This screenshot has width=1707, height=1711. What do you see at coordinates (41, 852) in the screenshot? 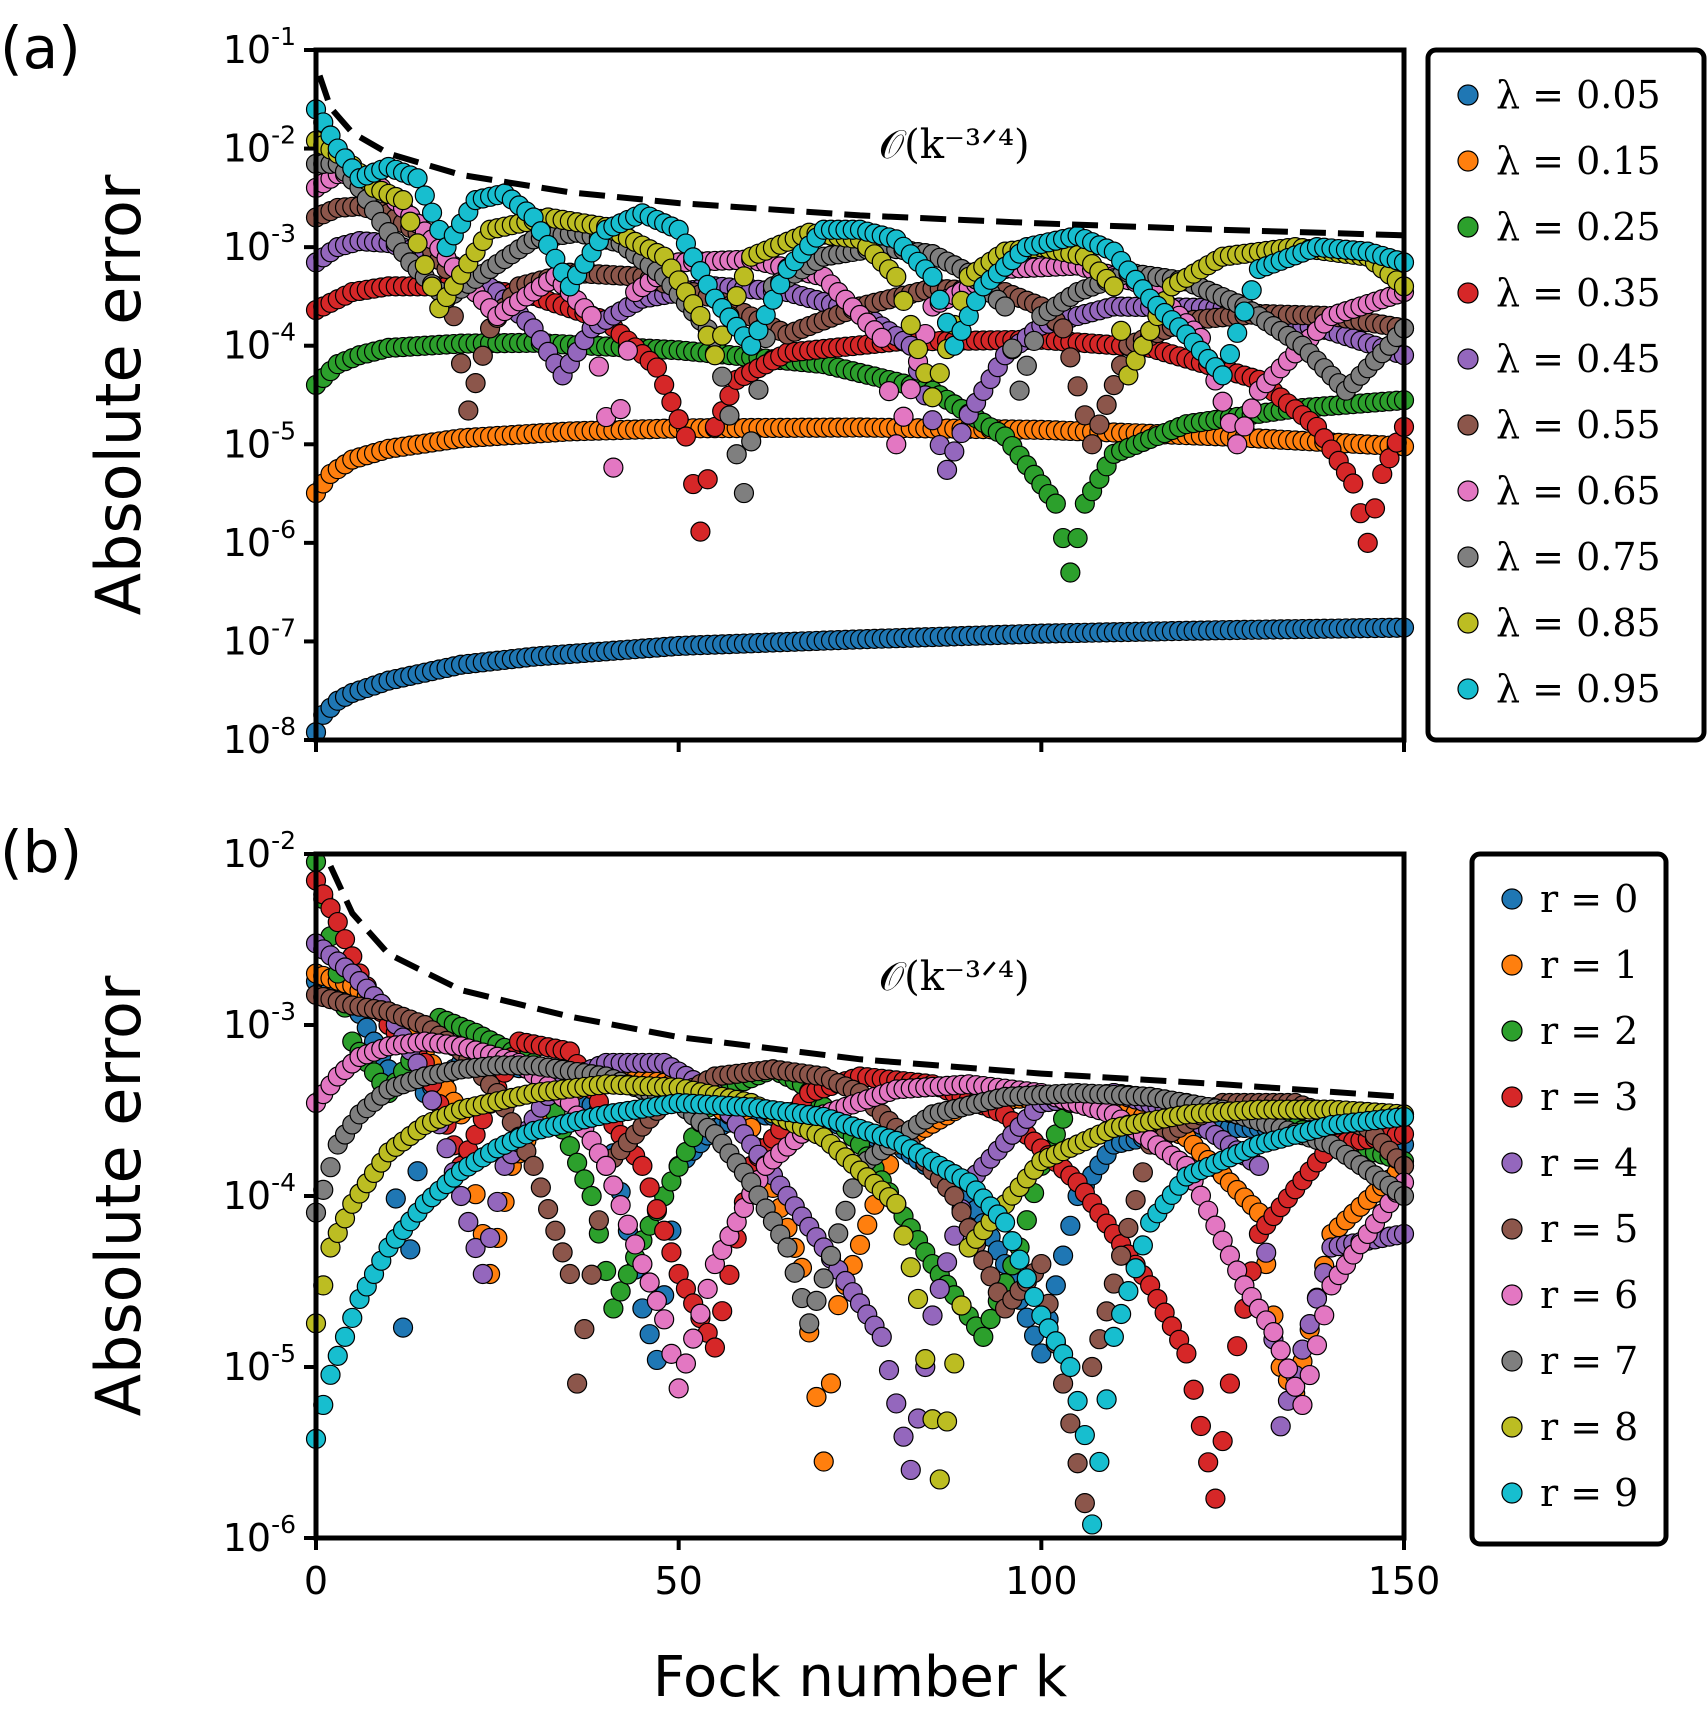
I see `panel-label: (b)` at bounding box center [41, 852].